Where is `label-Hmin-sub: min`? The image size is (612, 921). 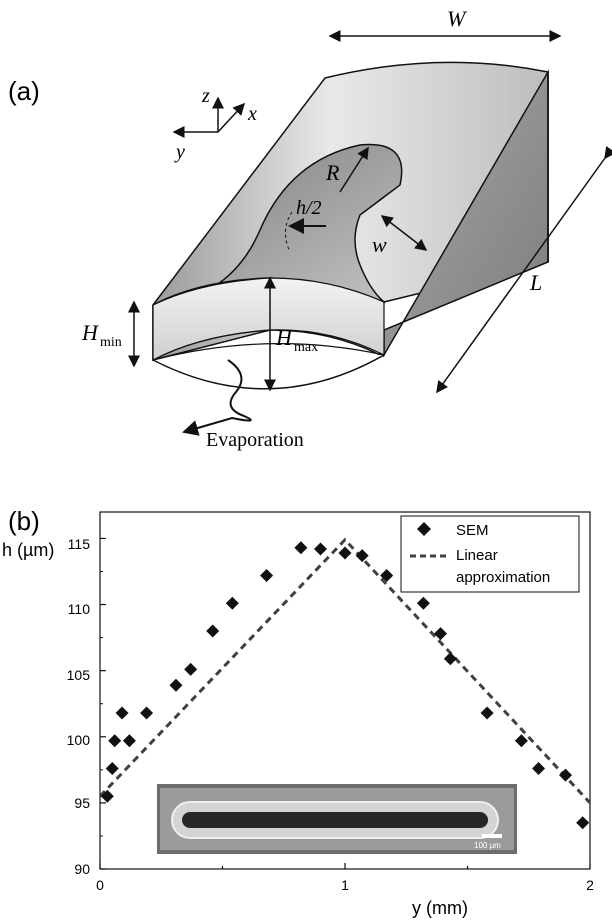
label-Hmin-sub: min is located at coordinates (111, 342).